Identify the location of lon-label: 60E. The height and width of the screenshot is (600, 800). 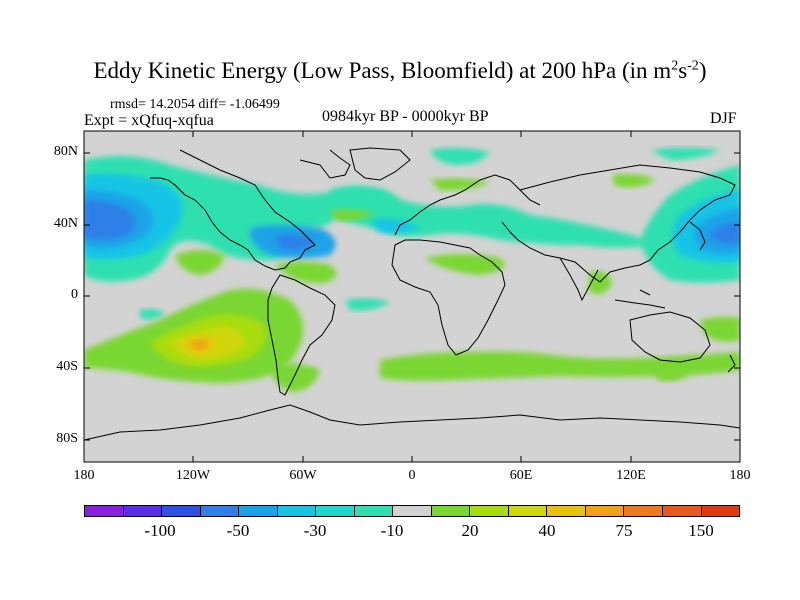
(521, 475).